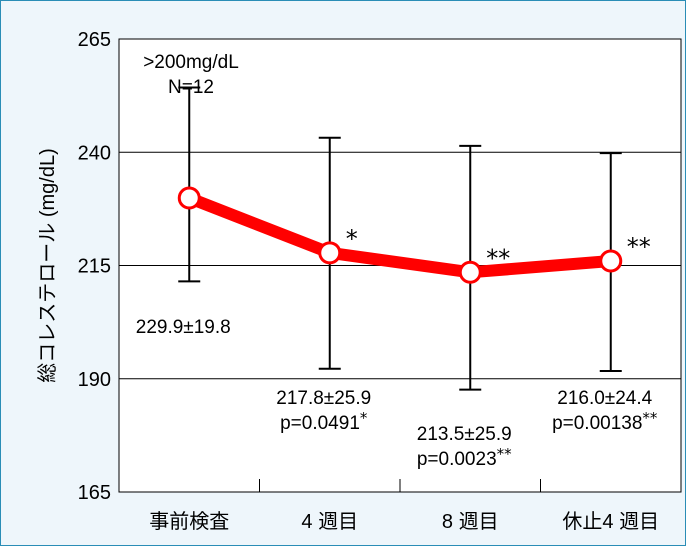 Image resolution: width=686 pixels, height=547 pixels. I want to click on x-tick-label: 4 週目, so click(329, 521).